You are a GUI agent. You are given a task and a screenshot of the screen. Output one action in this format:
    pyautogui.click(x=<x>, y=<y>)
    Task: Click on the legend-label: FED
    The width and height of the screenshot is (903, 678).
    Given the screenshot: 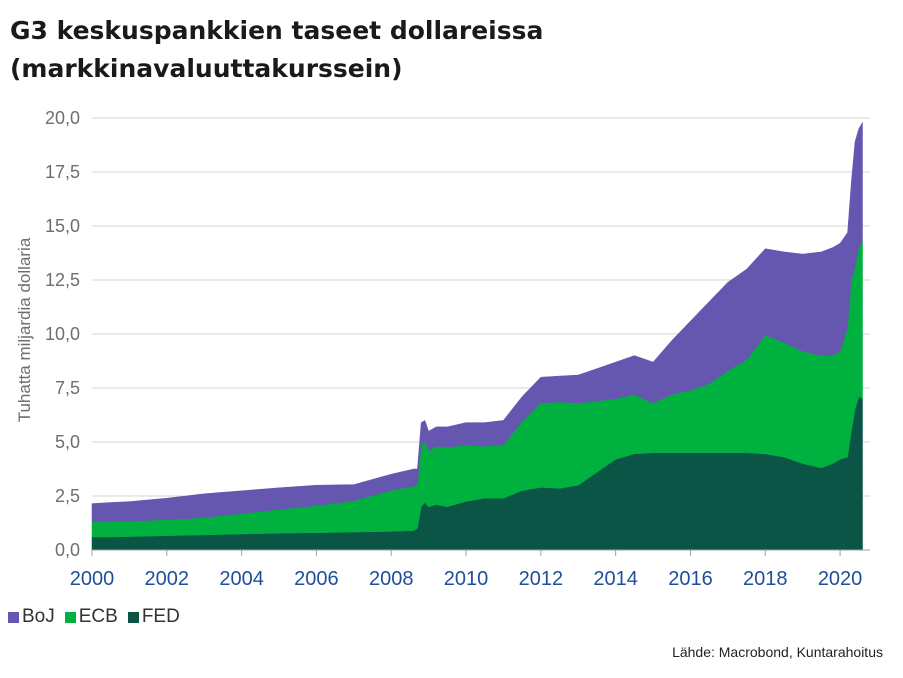 What is the action you would take?
    pyautogui.click(x=160, y=616)
    